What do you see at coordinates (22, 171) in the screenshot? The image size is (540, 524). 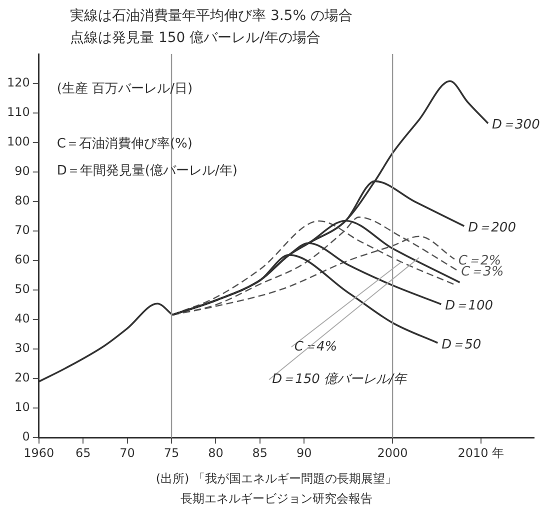 I see `y-tick-label: 90` at bounding box center [22, 171].